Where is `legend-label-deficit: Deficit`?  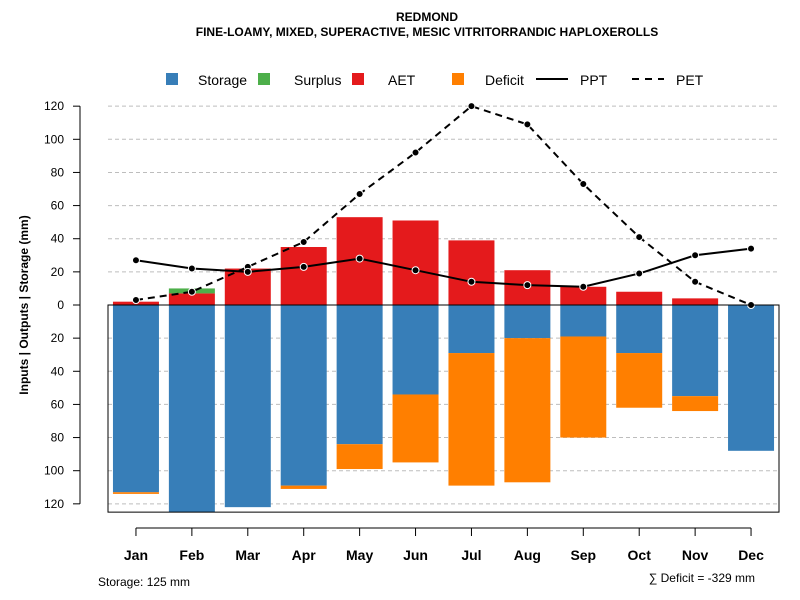 legend-label-deficit: Deficit is located at coordinates (504, 80).